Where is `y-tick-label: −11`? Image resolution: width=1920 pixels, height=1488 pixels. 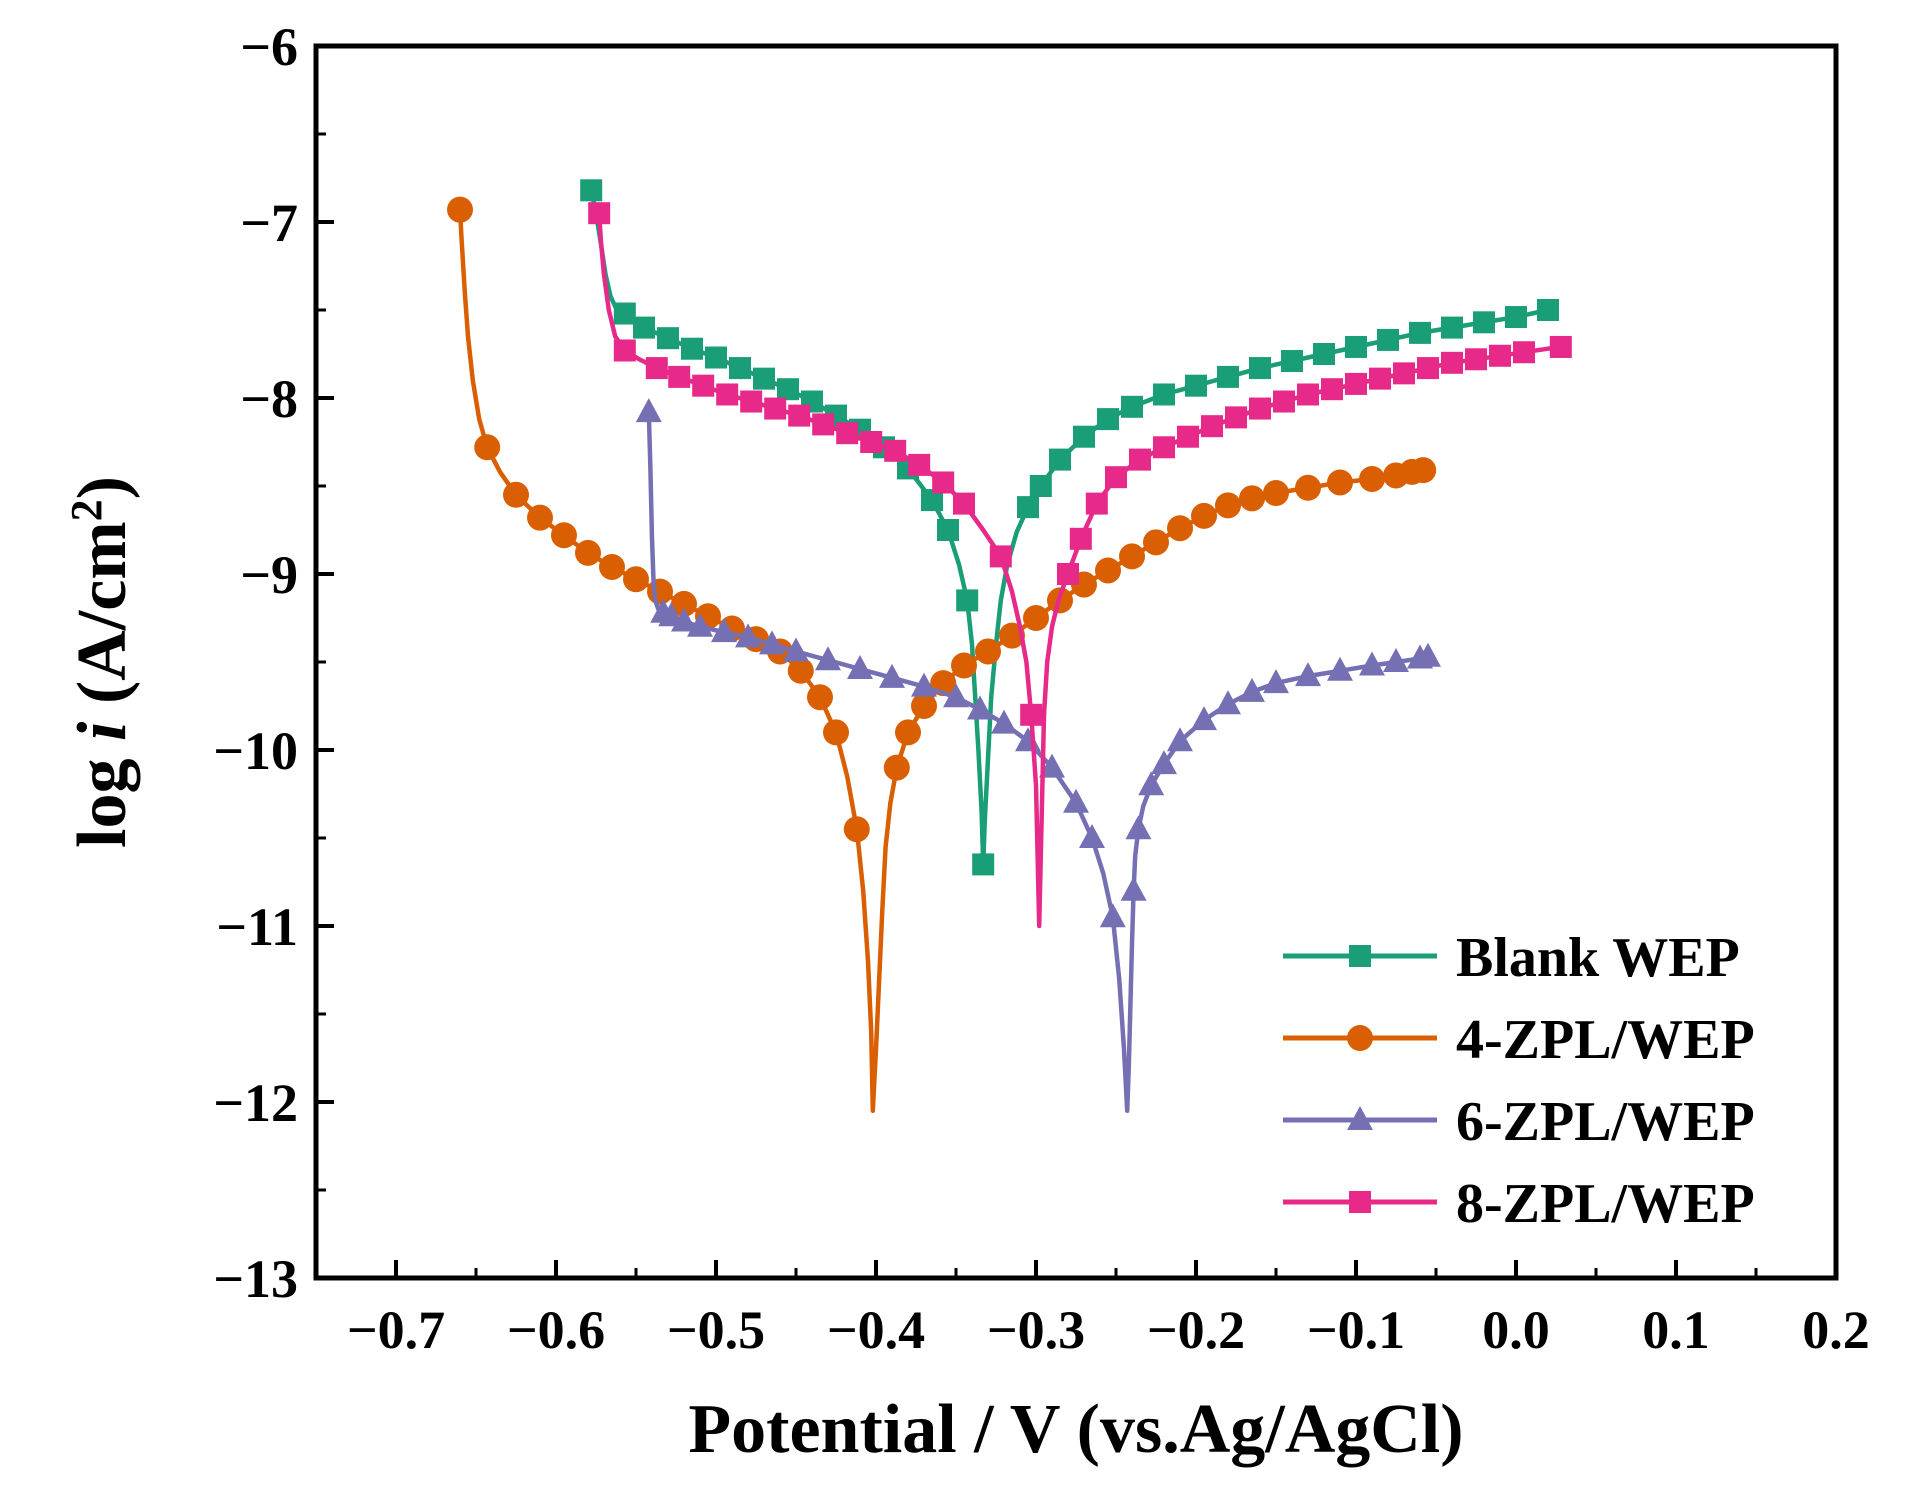 y-tick-label: −11 is located at coordinates (257, 927).